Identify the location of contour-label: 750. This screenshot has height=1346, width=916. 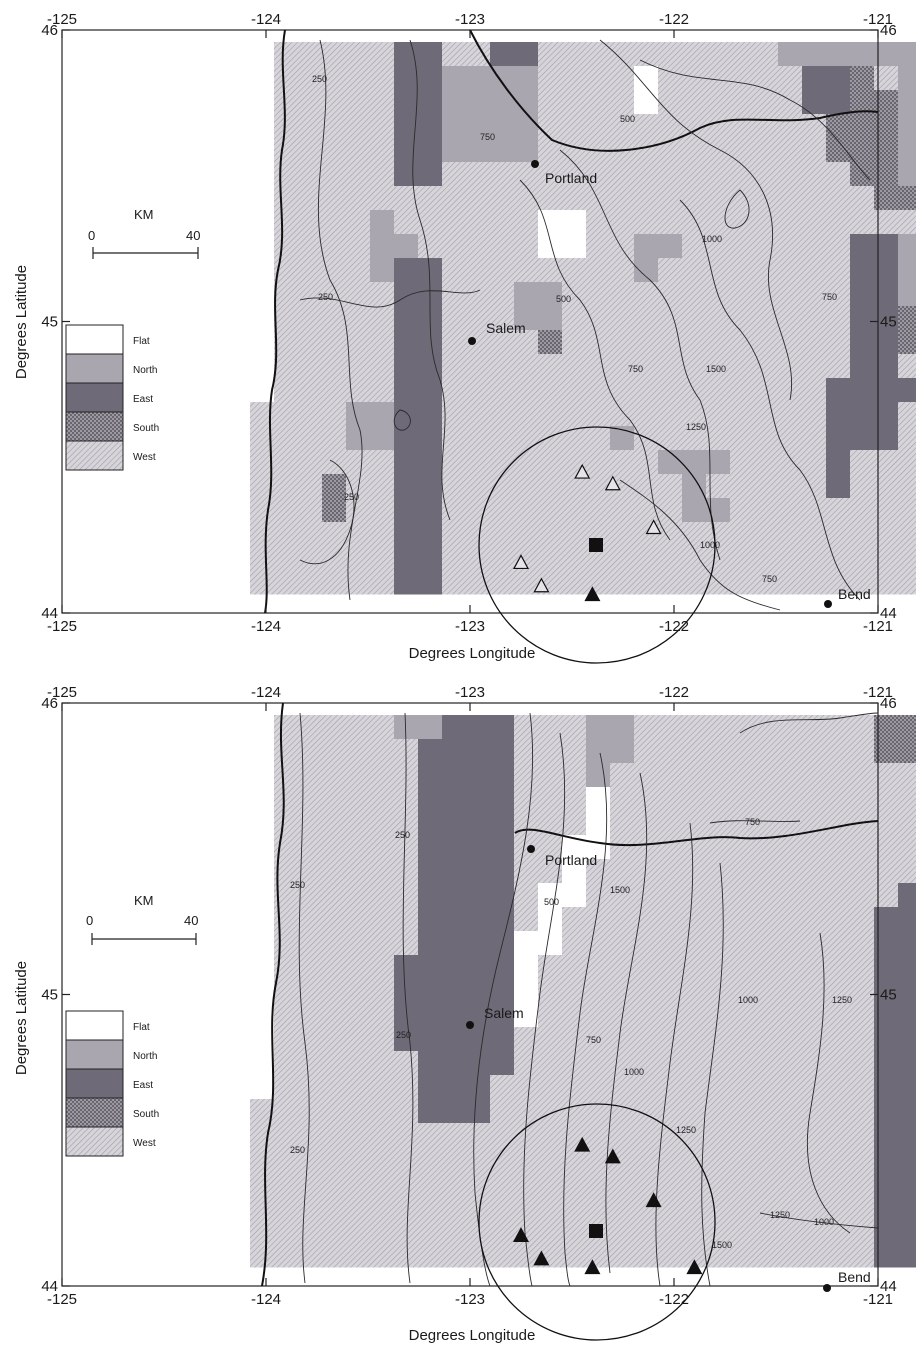
(593, 1040).